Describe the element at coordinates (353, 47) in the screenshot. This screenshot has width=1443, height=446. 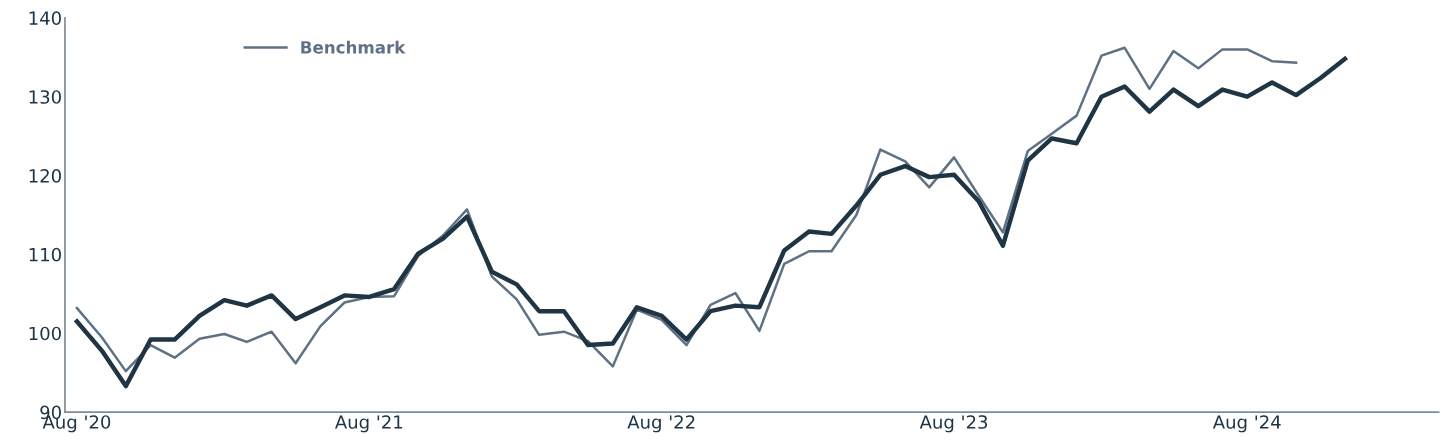
I see `legend-label: Benchmark` at that location.